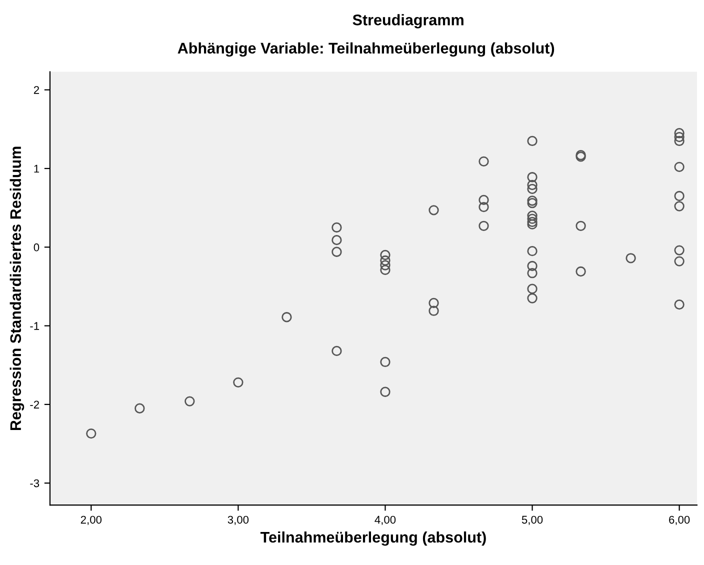 This screenshot has width=704, height=565. I want to click on x-tick-label: 2,00, so click(91, 520).